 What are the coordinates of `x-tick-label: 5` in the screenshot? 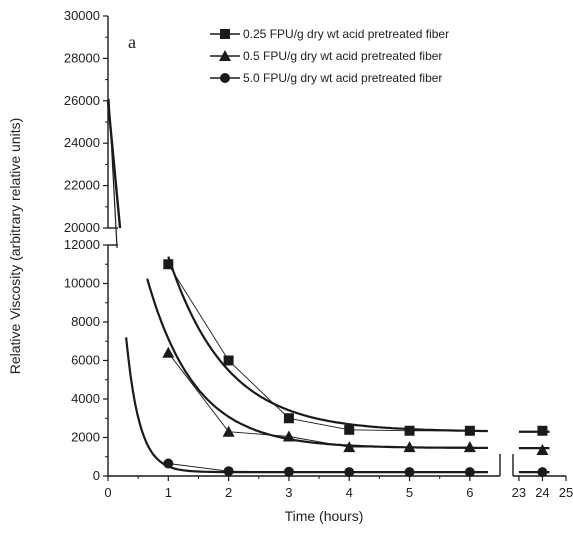 It's located at (409, 492).